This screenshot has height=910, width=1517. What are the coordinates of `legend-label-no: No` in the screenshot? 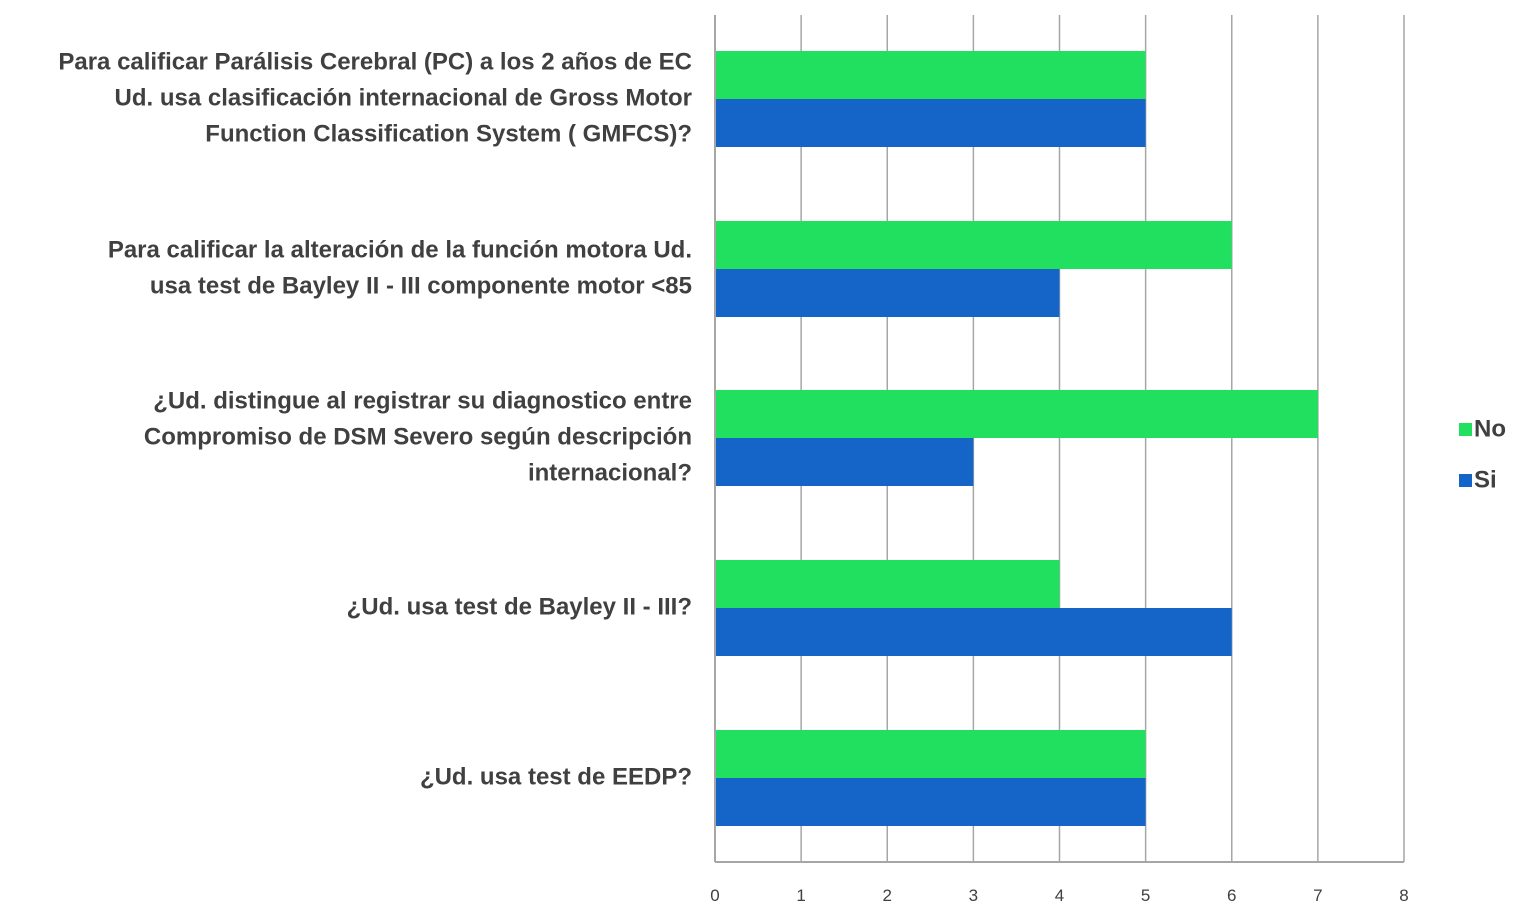 It's located at (1490, 428).